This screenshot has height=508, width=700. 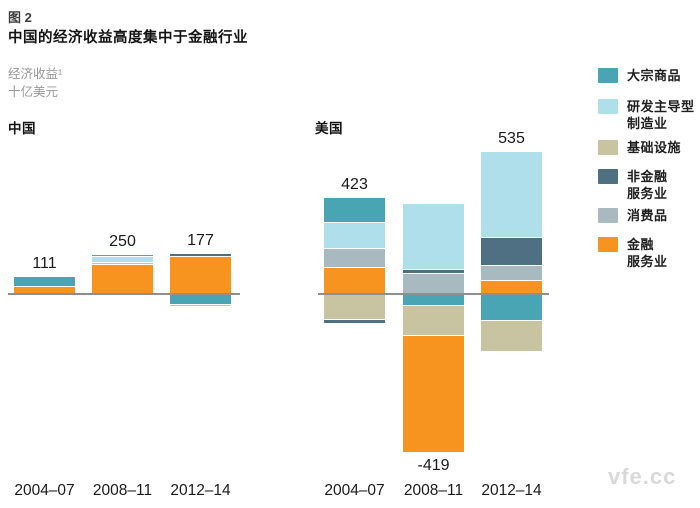 I want to click on infrastructure-swatch-icon, so click(x=608, y=147).